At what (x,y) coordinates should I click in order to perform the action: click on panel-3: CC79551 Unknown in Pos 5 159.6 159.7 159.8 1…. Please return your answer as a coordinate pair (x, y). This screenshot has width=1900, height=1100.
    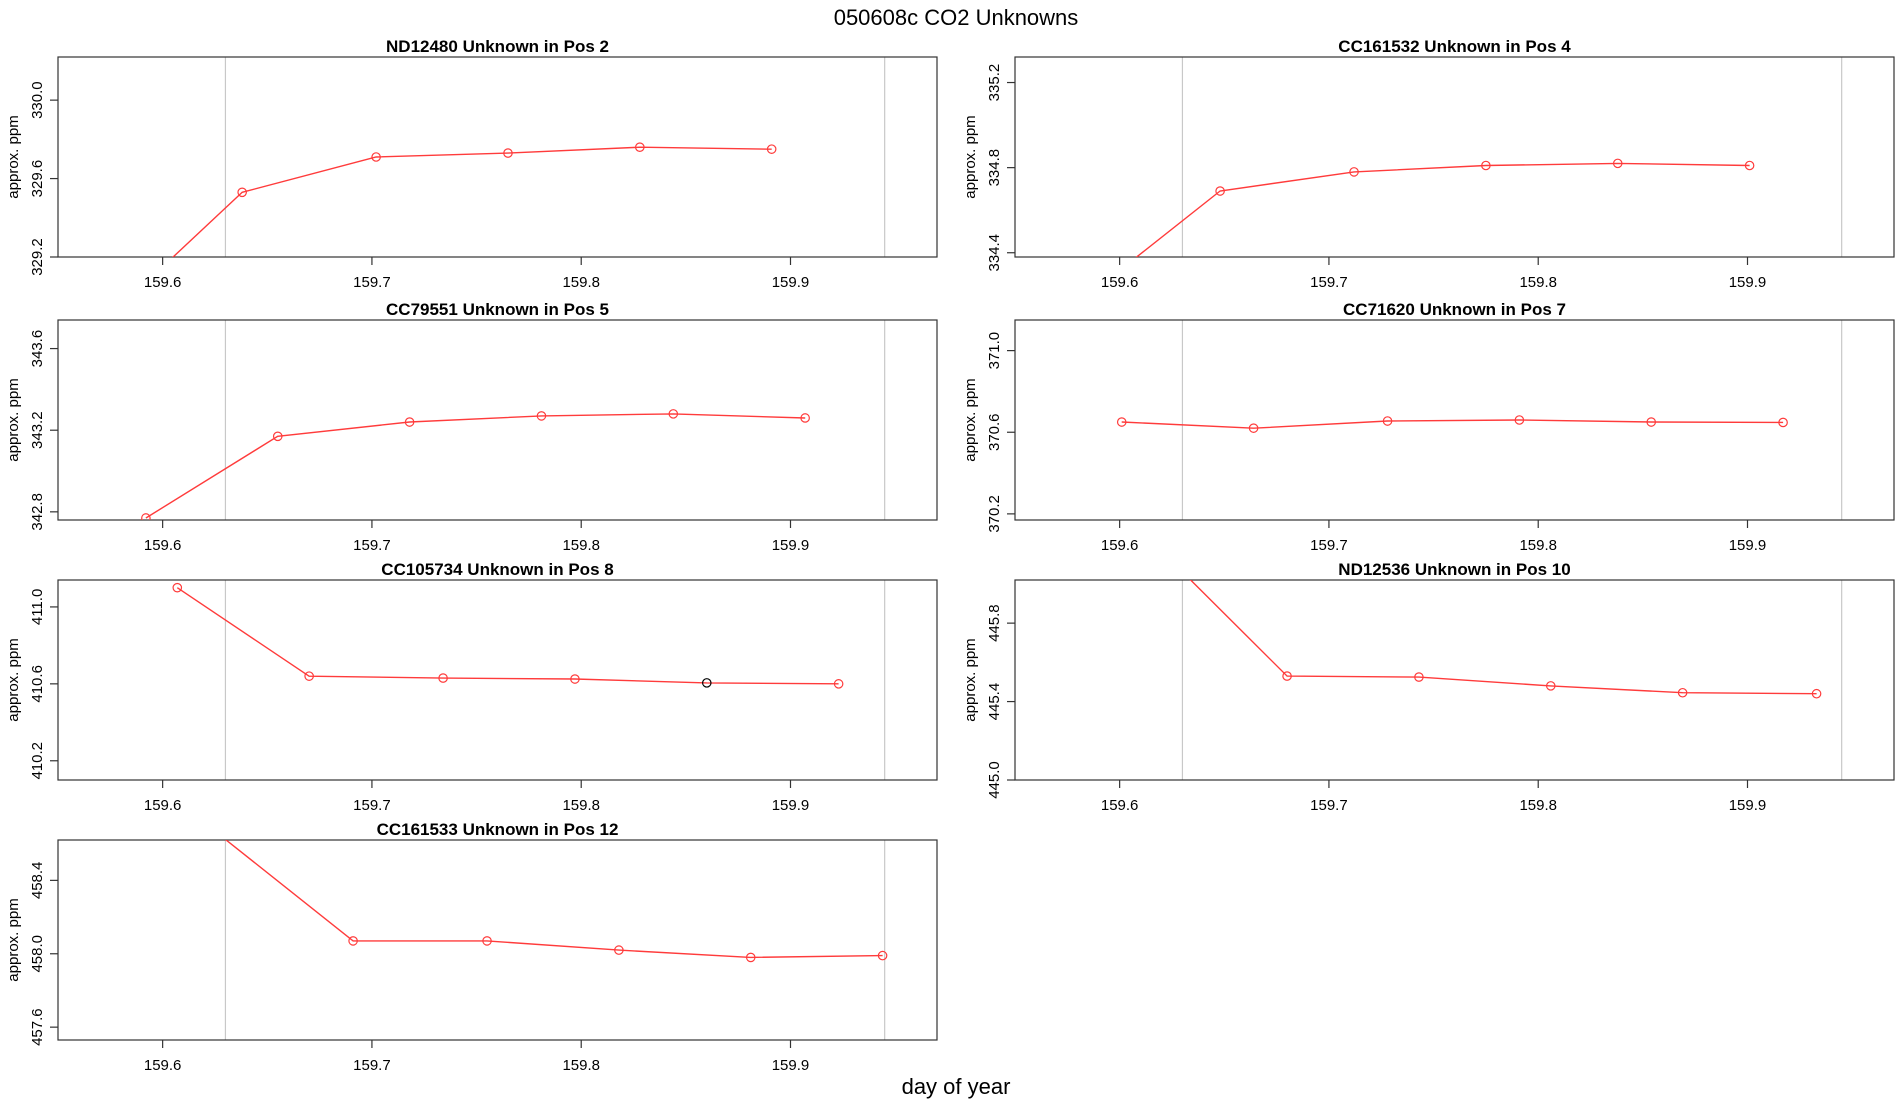
    Looking at the image, I should click on (471, 427).